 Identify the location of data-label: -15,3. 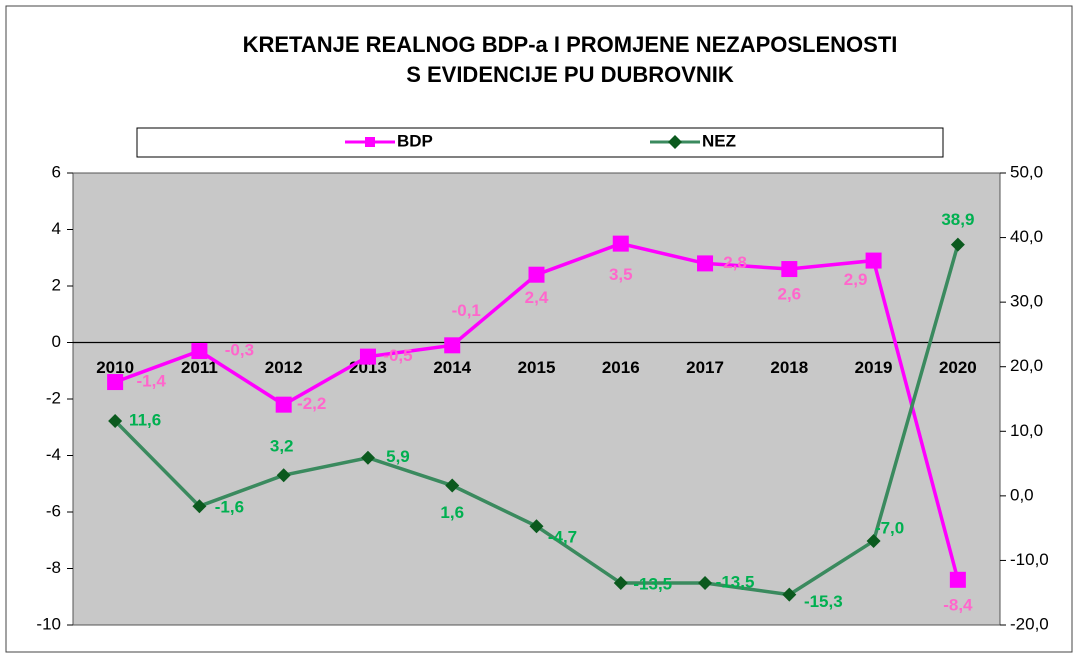
(823, 601).